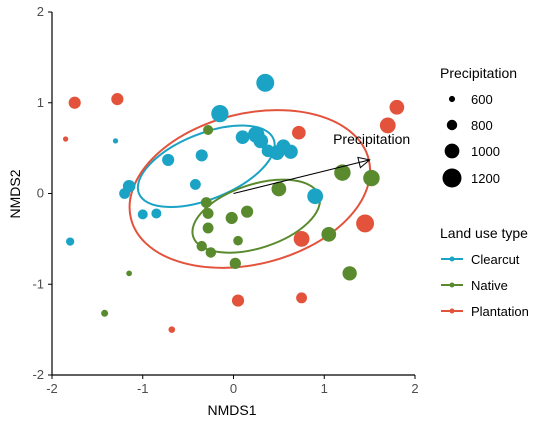 The width and height of the screenshot is (550, 426). Describe the element at coordinates (495, 259) in the screenshot. I see `color-legend-label: Clearcut` at that location.